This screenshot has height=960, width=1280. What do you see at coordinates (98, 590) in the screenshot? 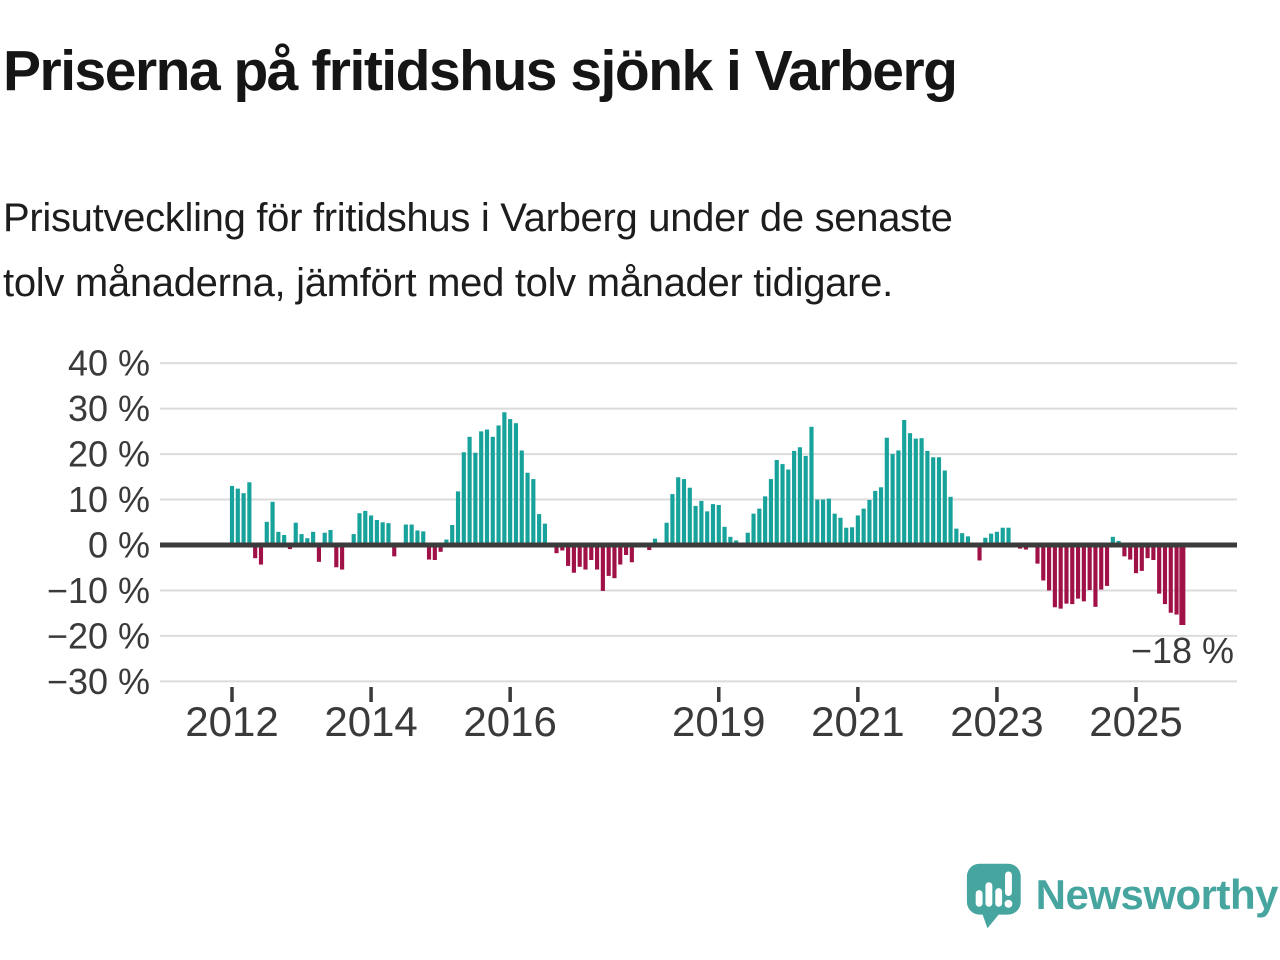
I see `y-axis-label: −10 %` at bounding box center [98, 590].